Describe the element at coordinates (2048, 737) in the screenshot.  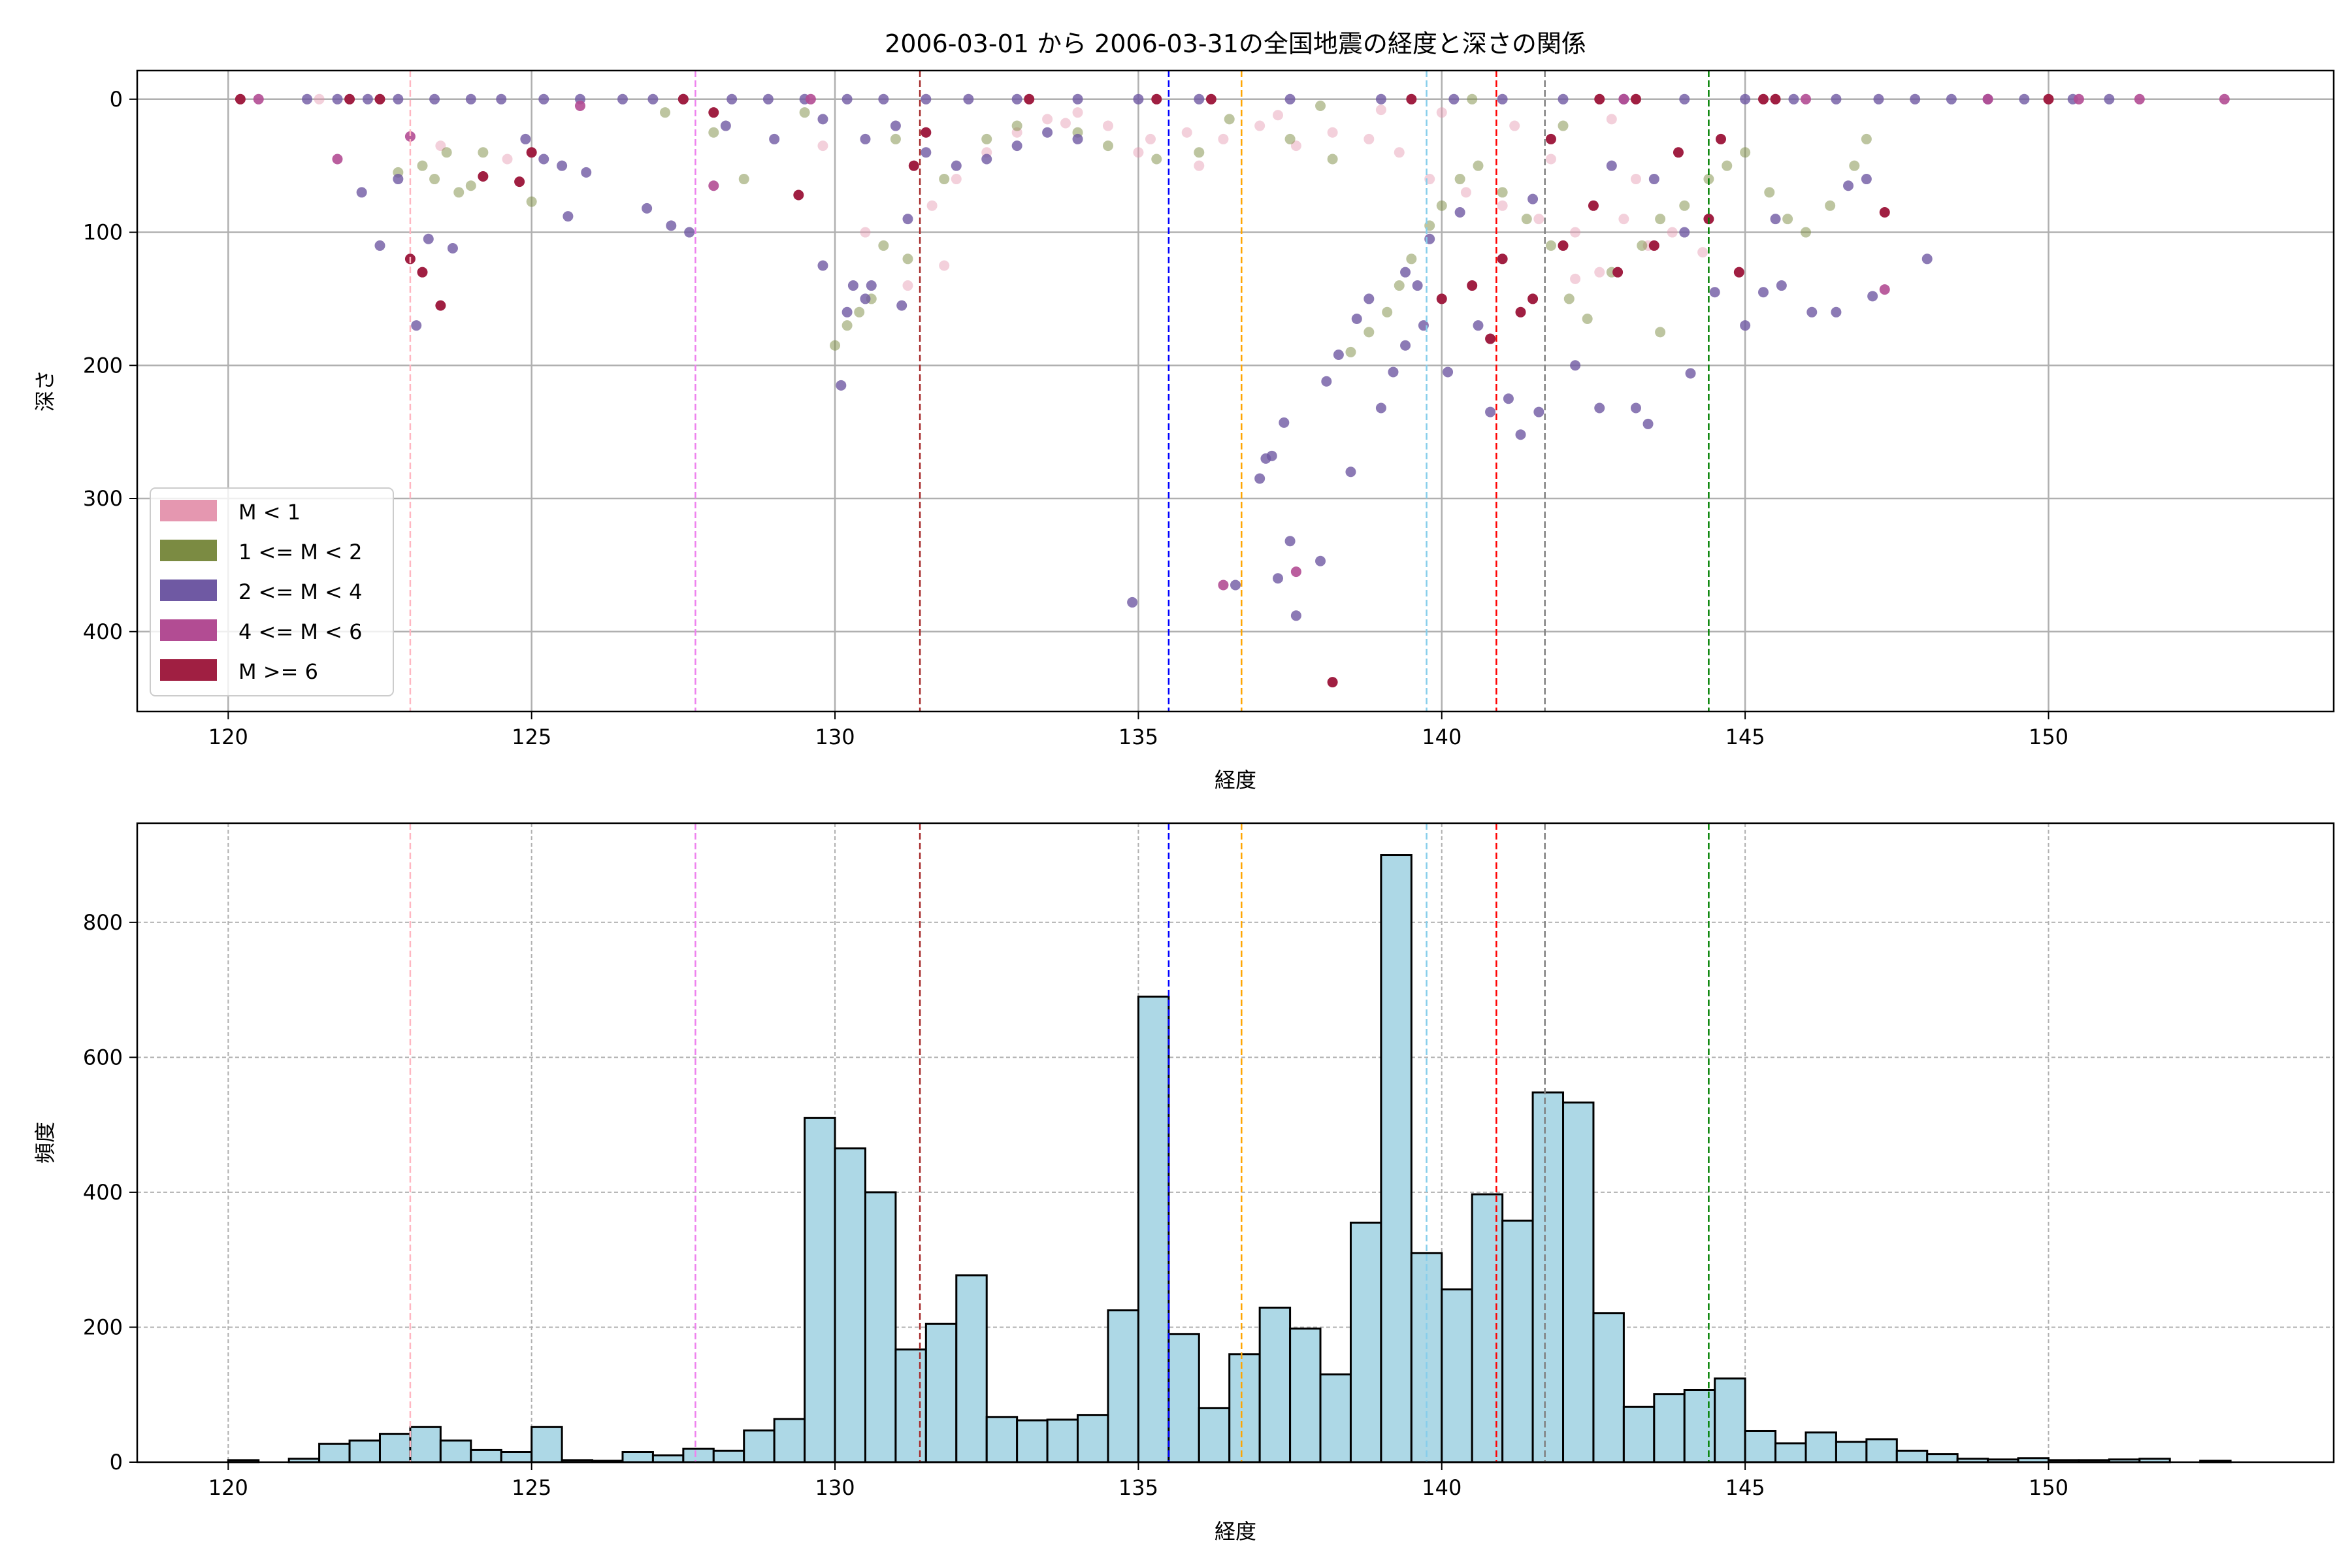
I see `x-tick-label: 150` at that location.